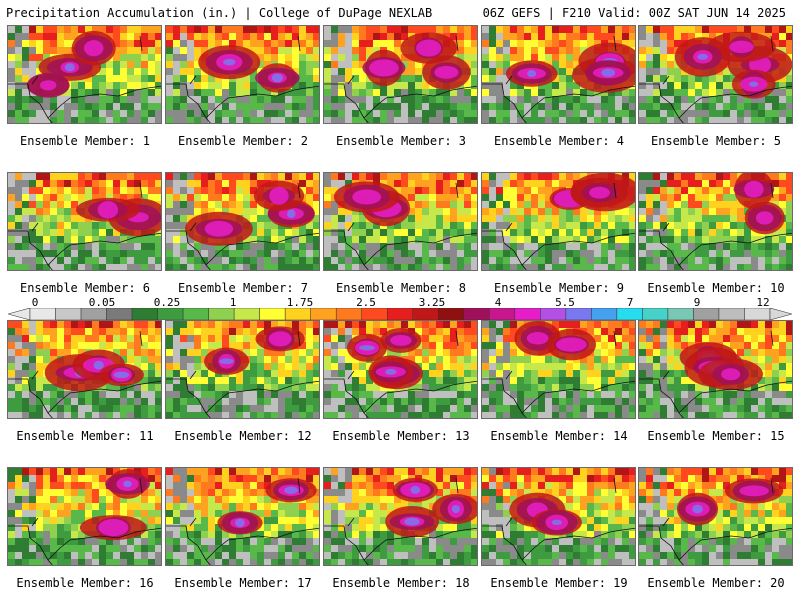  What do you see at coordinates (716, 288) in the screenshot?
I see `ensemble-member-label: Ensemble Member: 10` at bounding box center [716, 288].